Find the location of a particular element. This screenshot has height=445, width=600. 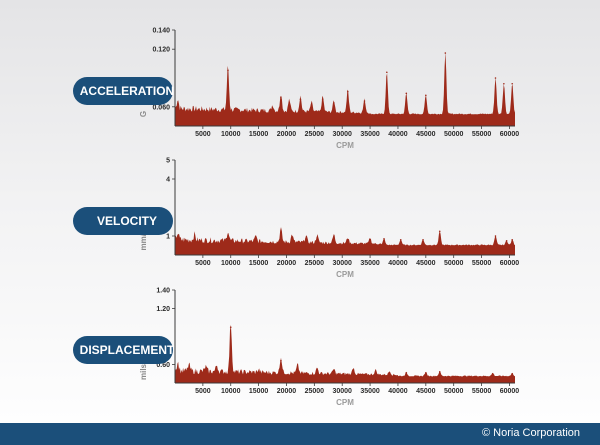

y-tick-label: 0.060 is located at coordinates (161, 107).